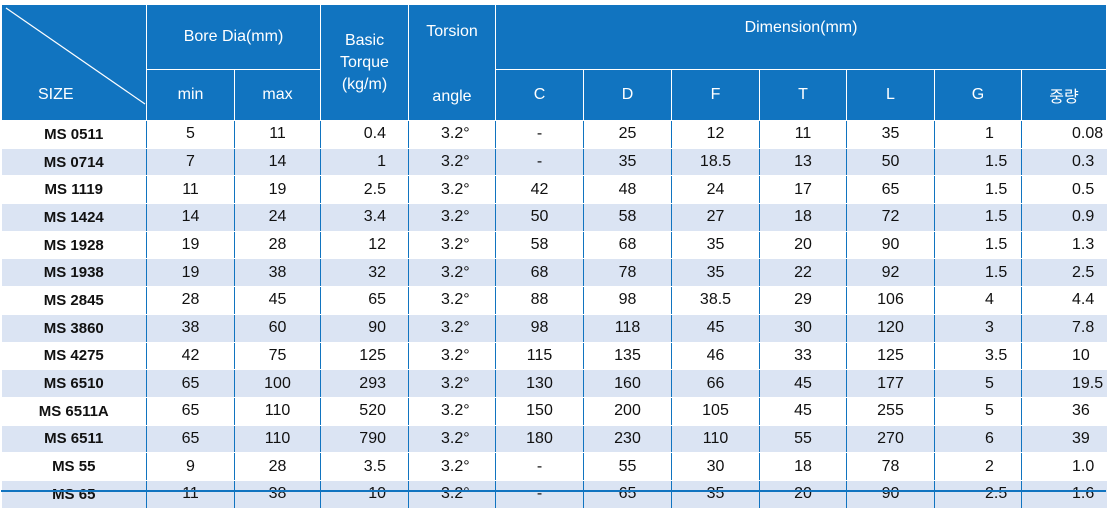  I want to click on cell-size: MS 0714, so click(74, 162).